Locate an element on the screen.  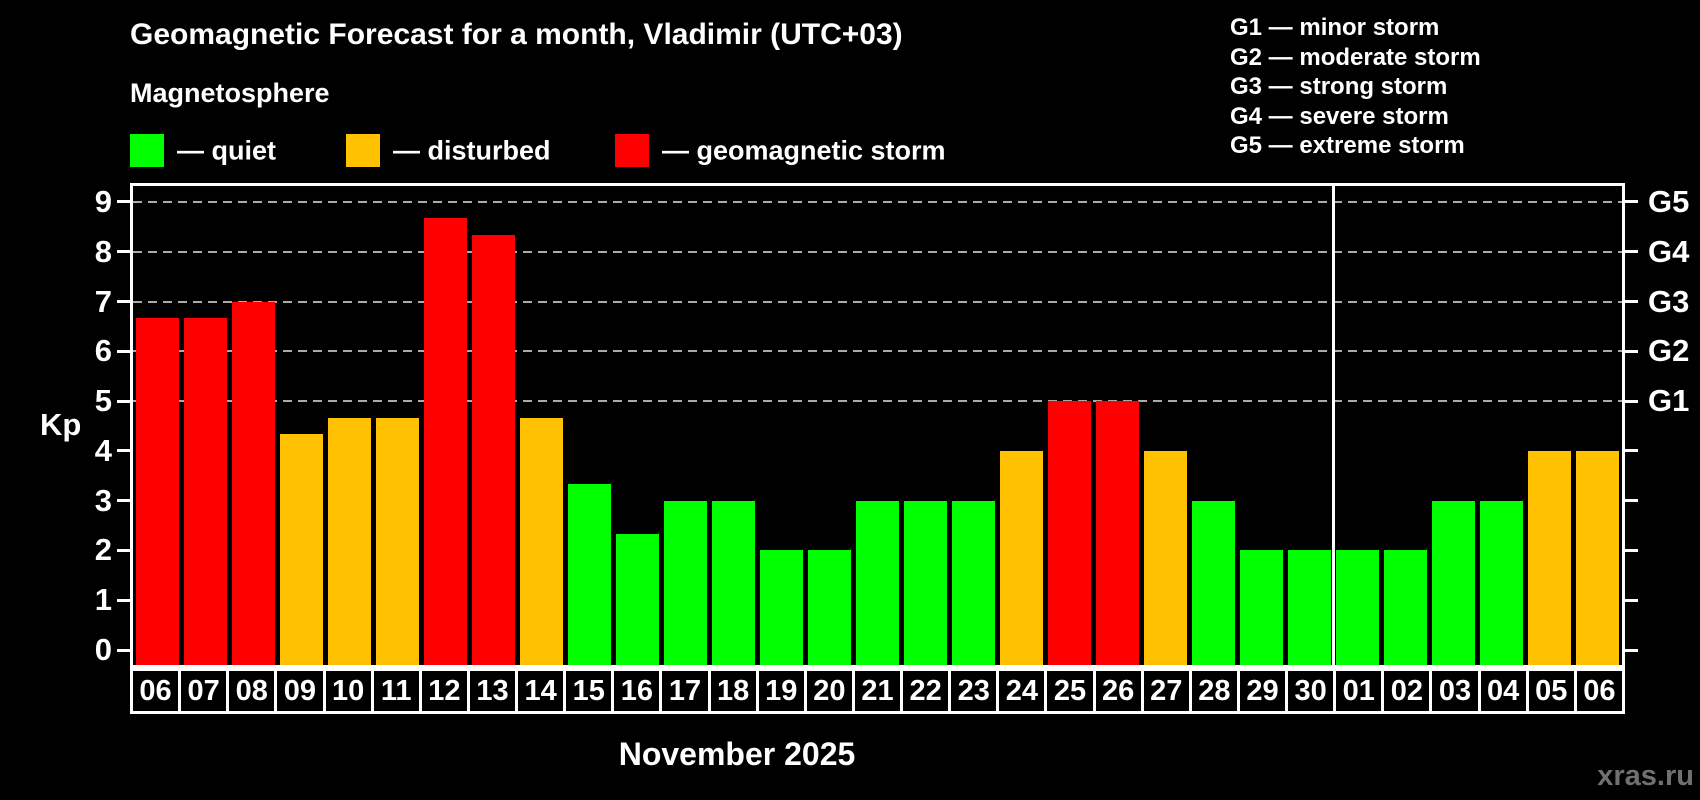
day-label-nov-17: 17 is located at coordinates (685, 691).